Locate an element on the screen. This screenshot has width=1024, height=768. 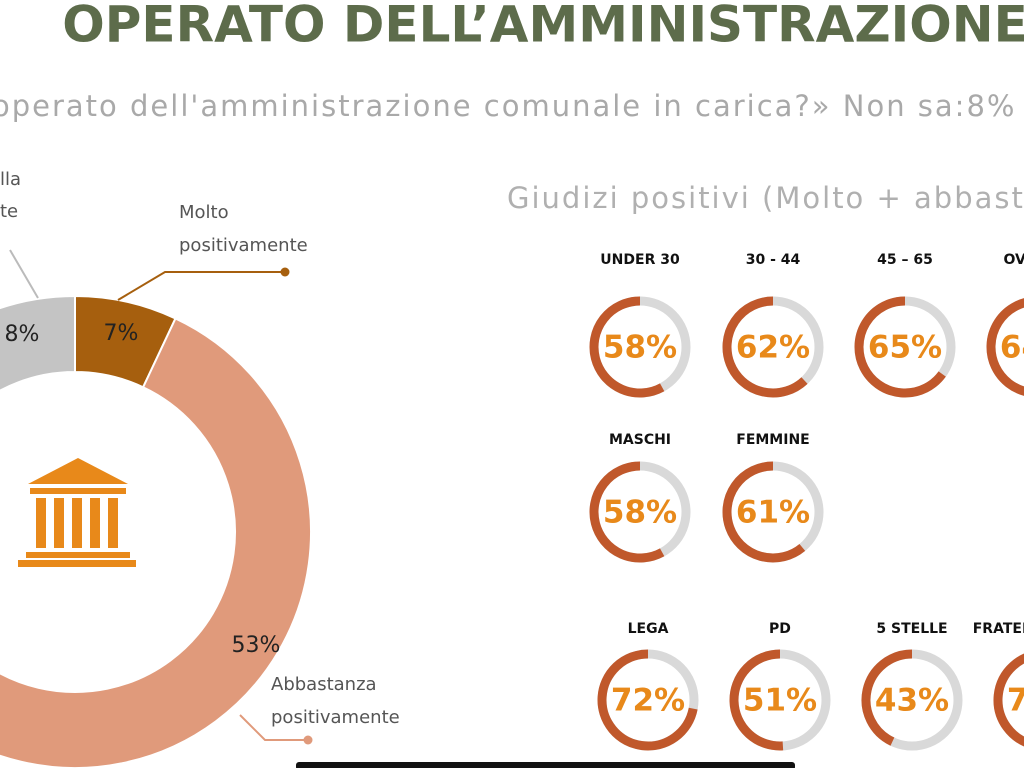
category-label: Molto is located at coordinates (204, 212).